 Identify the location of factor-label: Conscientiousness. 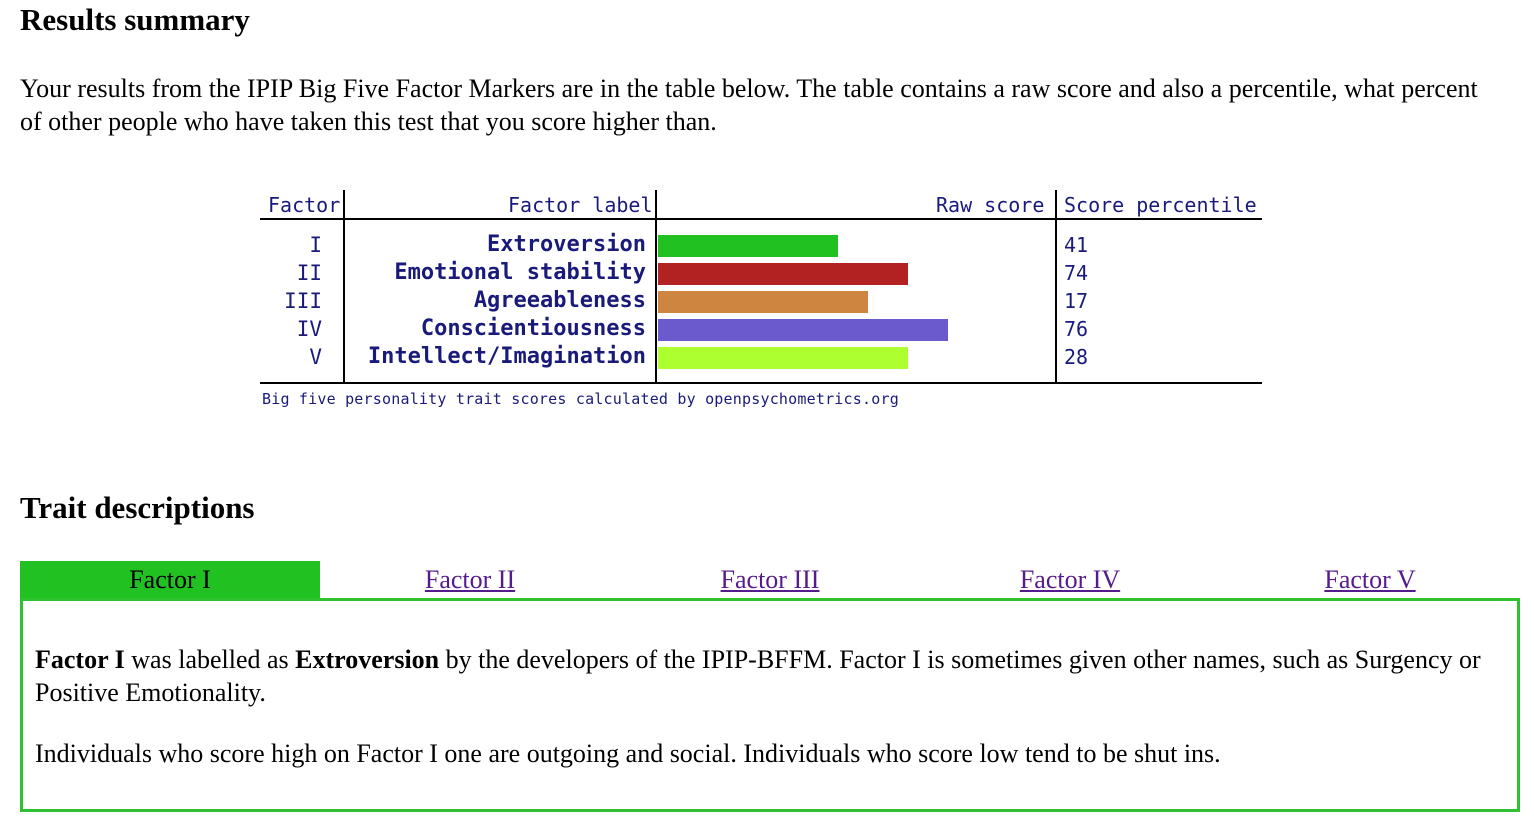
(533, 328).